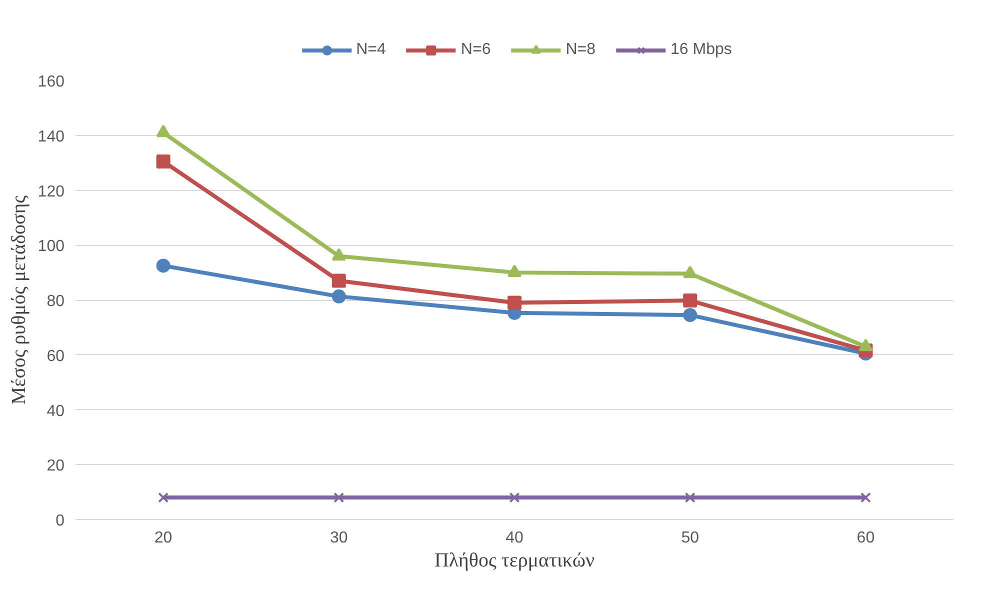 Image resolution: width=983 pixels, height=589 pixels. I want to click on x-tick-label: 60, so click(865, 538).